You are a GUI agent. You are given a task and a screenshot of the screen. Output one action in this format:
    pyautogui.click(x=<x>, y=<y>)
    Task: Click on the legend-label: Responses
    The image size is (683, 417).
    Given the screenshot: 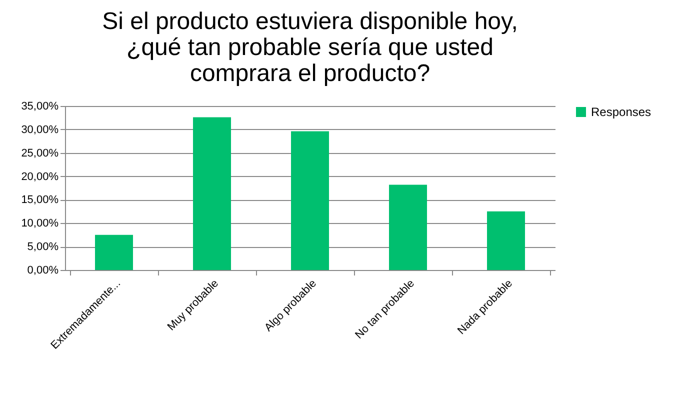 What is the action you would take?
    pyautogui.click(x=621, y=112)
    